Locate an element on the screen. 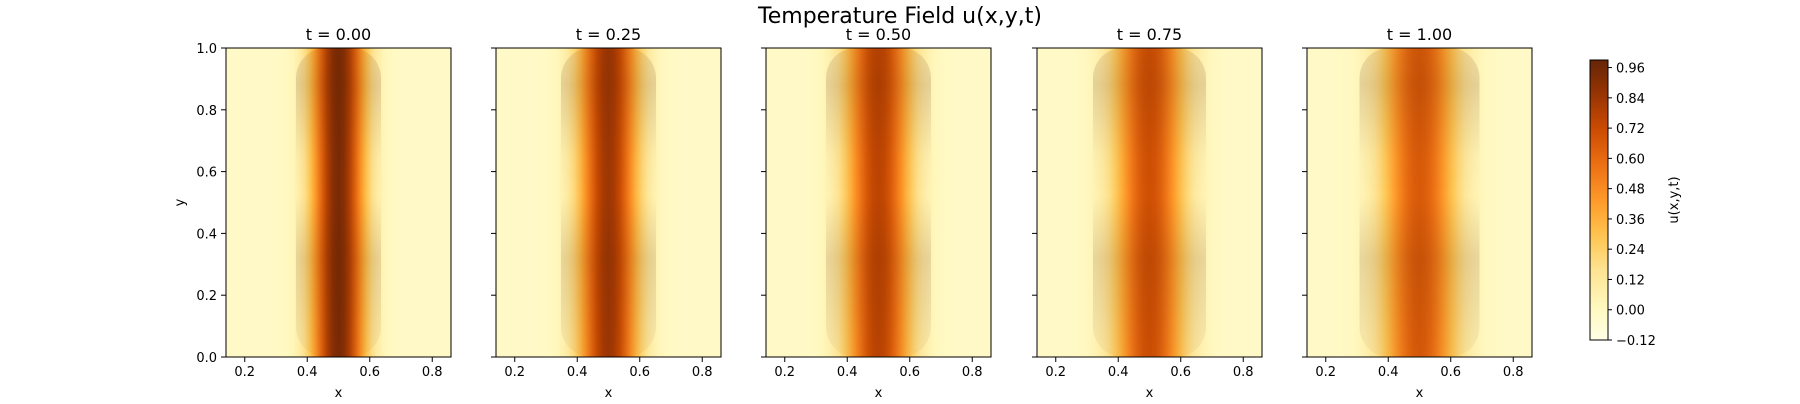 This screenshot has height=404, width=1800. y-tick-label: 1.0 is located at coordinates (206, 49).